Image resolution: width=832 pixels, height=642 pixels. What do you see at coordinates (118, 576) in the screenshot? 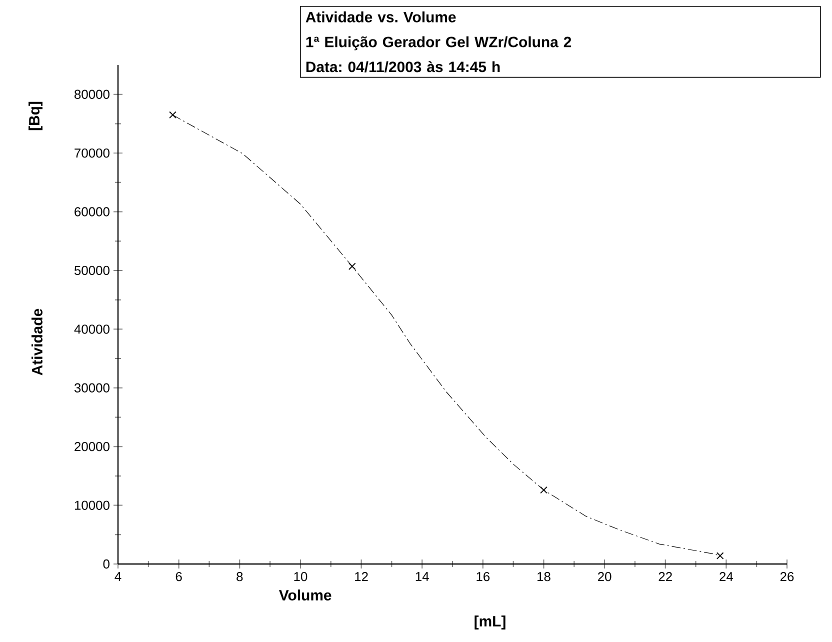
I see `x-tick-label: 4` at bounding box center [118, 576].